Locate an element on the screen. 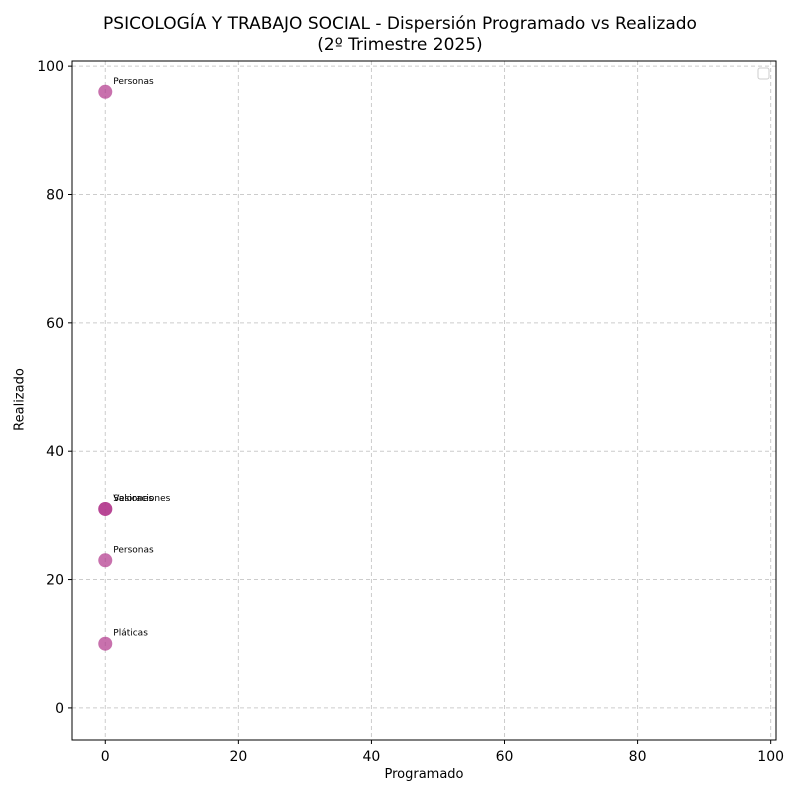  y-tick-label: 20 is located at coordinates (55, 581).